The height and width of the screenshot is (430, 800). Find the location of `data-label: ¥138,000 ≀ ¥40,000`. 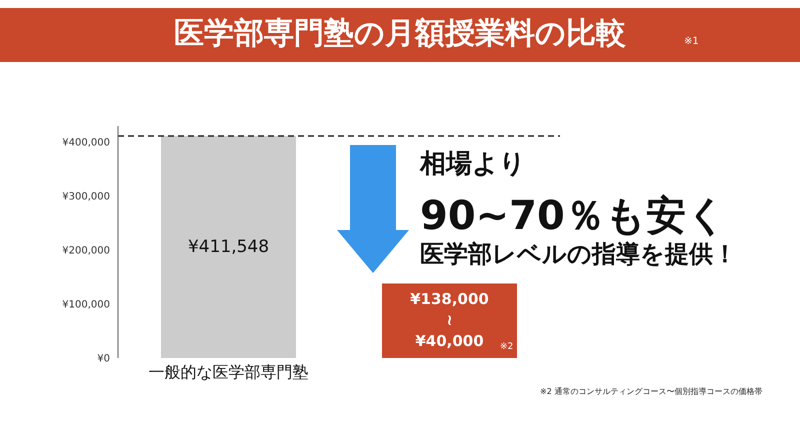

data-label: ¥138,000 ≀ ¥40,000 is located at coordinates (449, 320).